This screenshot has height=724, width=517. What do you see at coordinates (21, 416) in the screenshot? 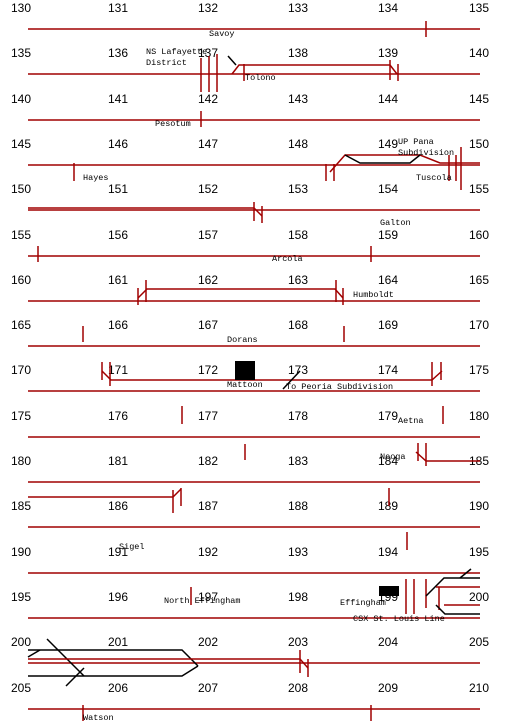
I see `milepost-label: 175` at bounding box center [21, 416].